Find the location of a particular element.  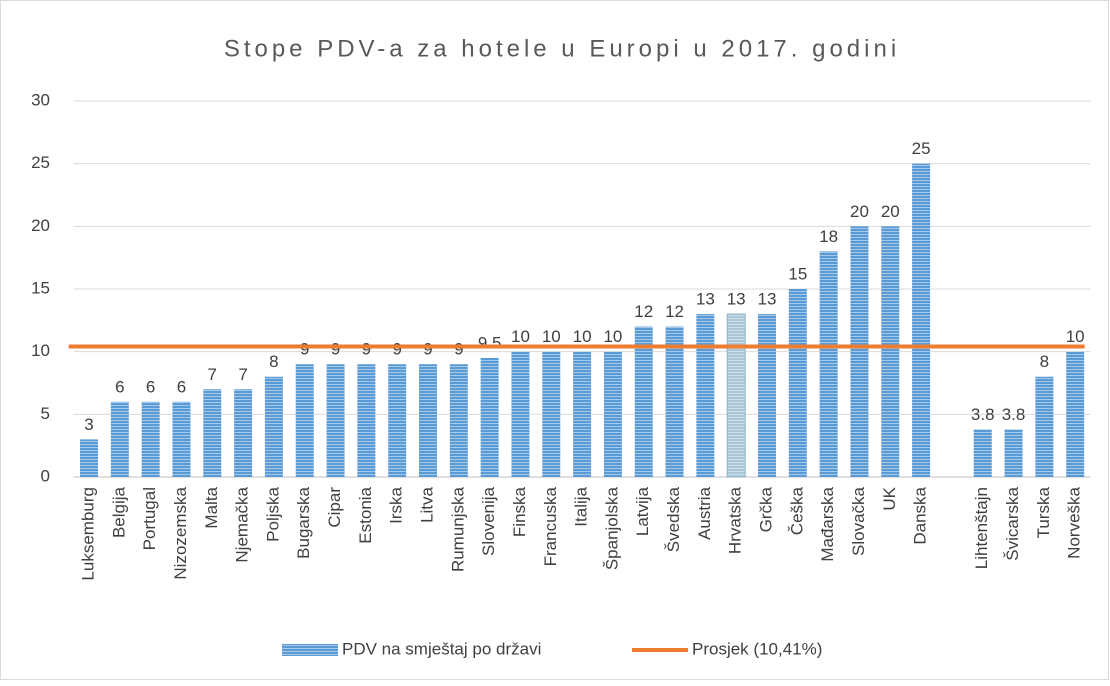

y-tick-label: 30 is located at coordinates (40, 99).